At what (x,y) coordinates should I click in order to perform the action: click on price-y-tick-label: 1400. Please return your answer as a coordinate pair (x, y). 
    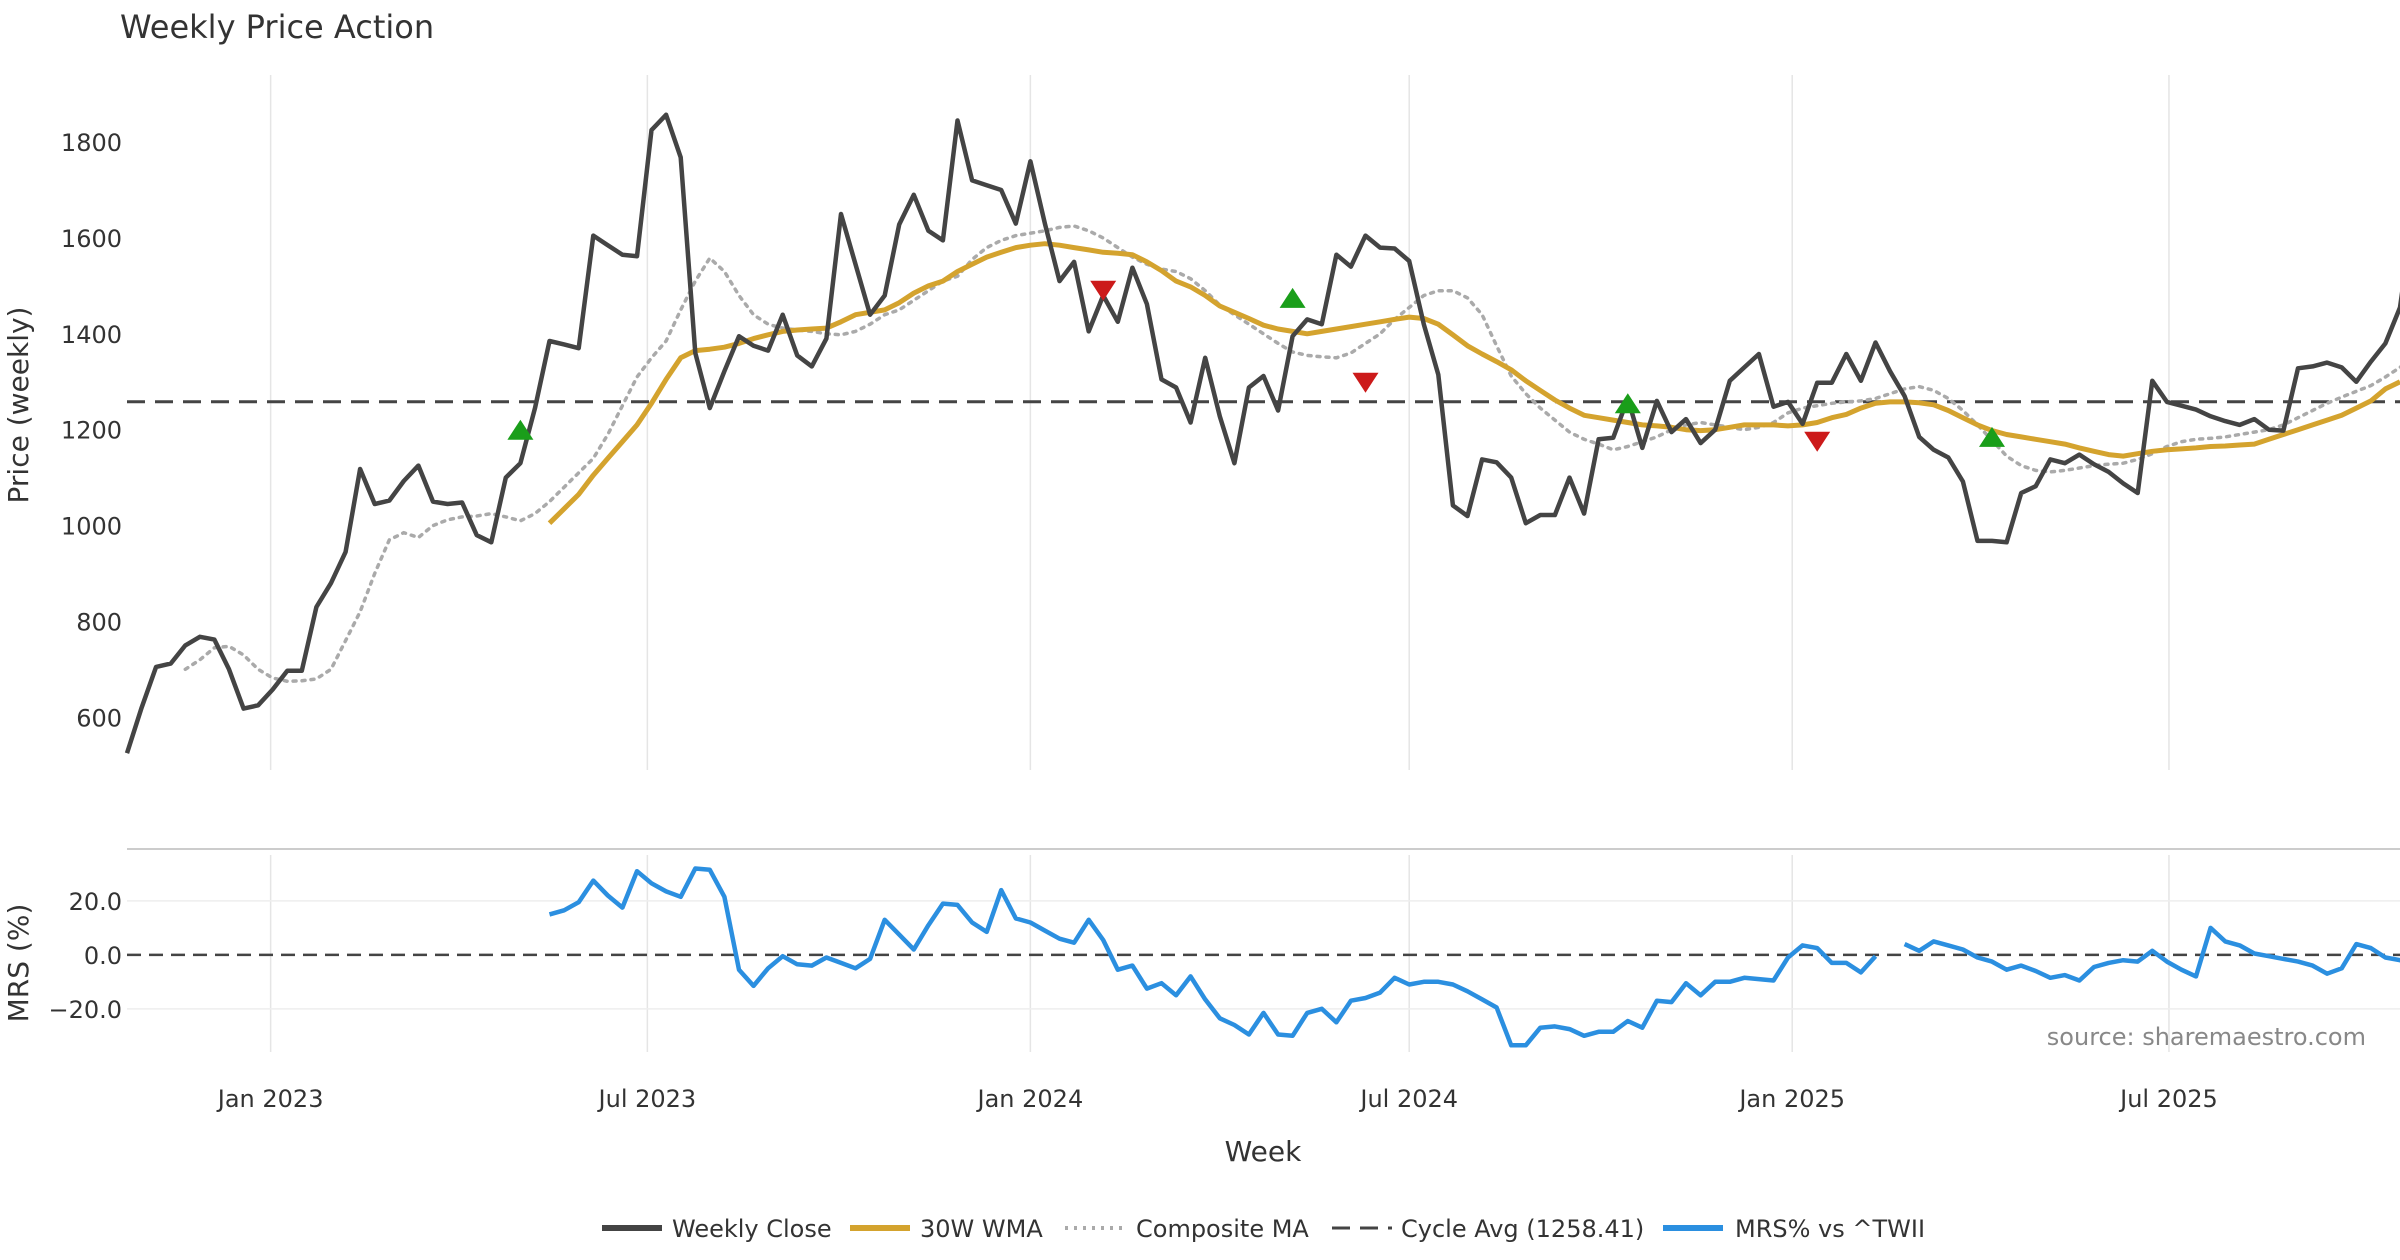
    Looking at the image, I should click on (91, 335).